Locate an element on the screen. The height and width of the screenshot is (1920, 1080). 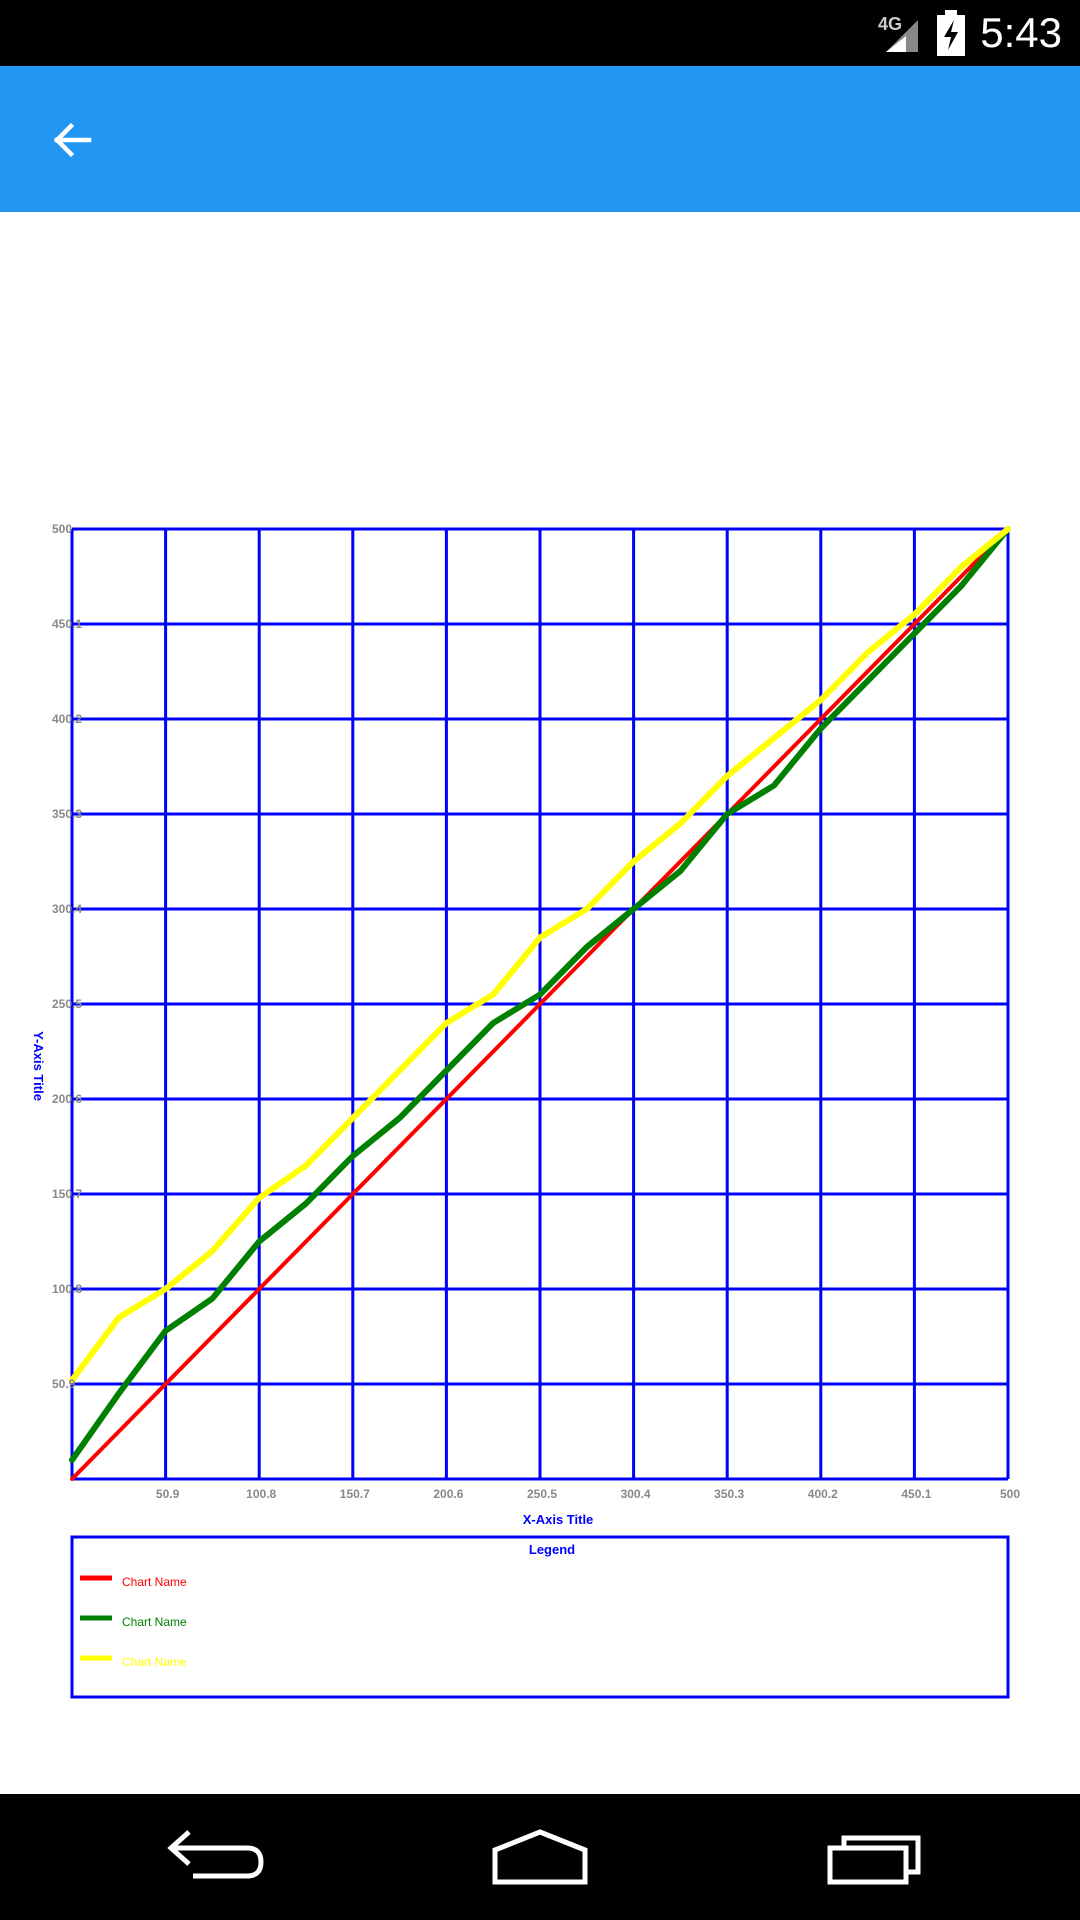
x-tick-label: 450.1 is located at coordinates (916, 1494).